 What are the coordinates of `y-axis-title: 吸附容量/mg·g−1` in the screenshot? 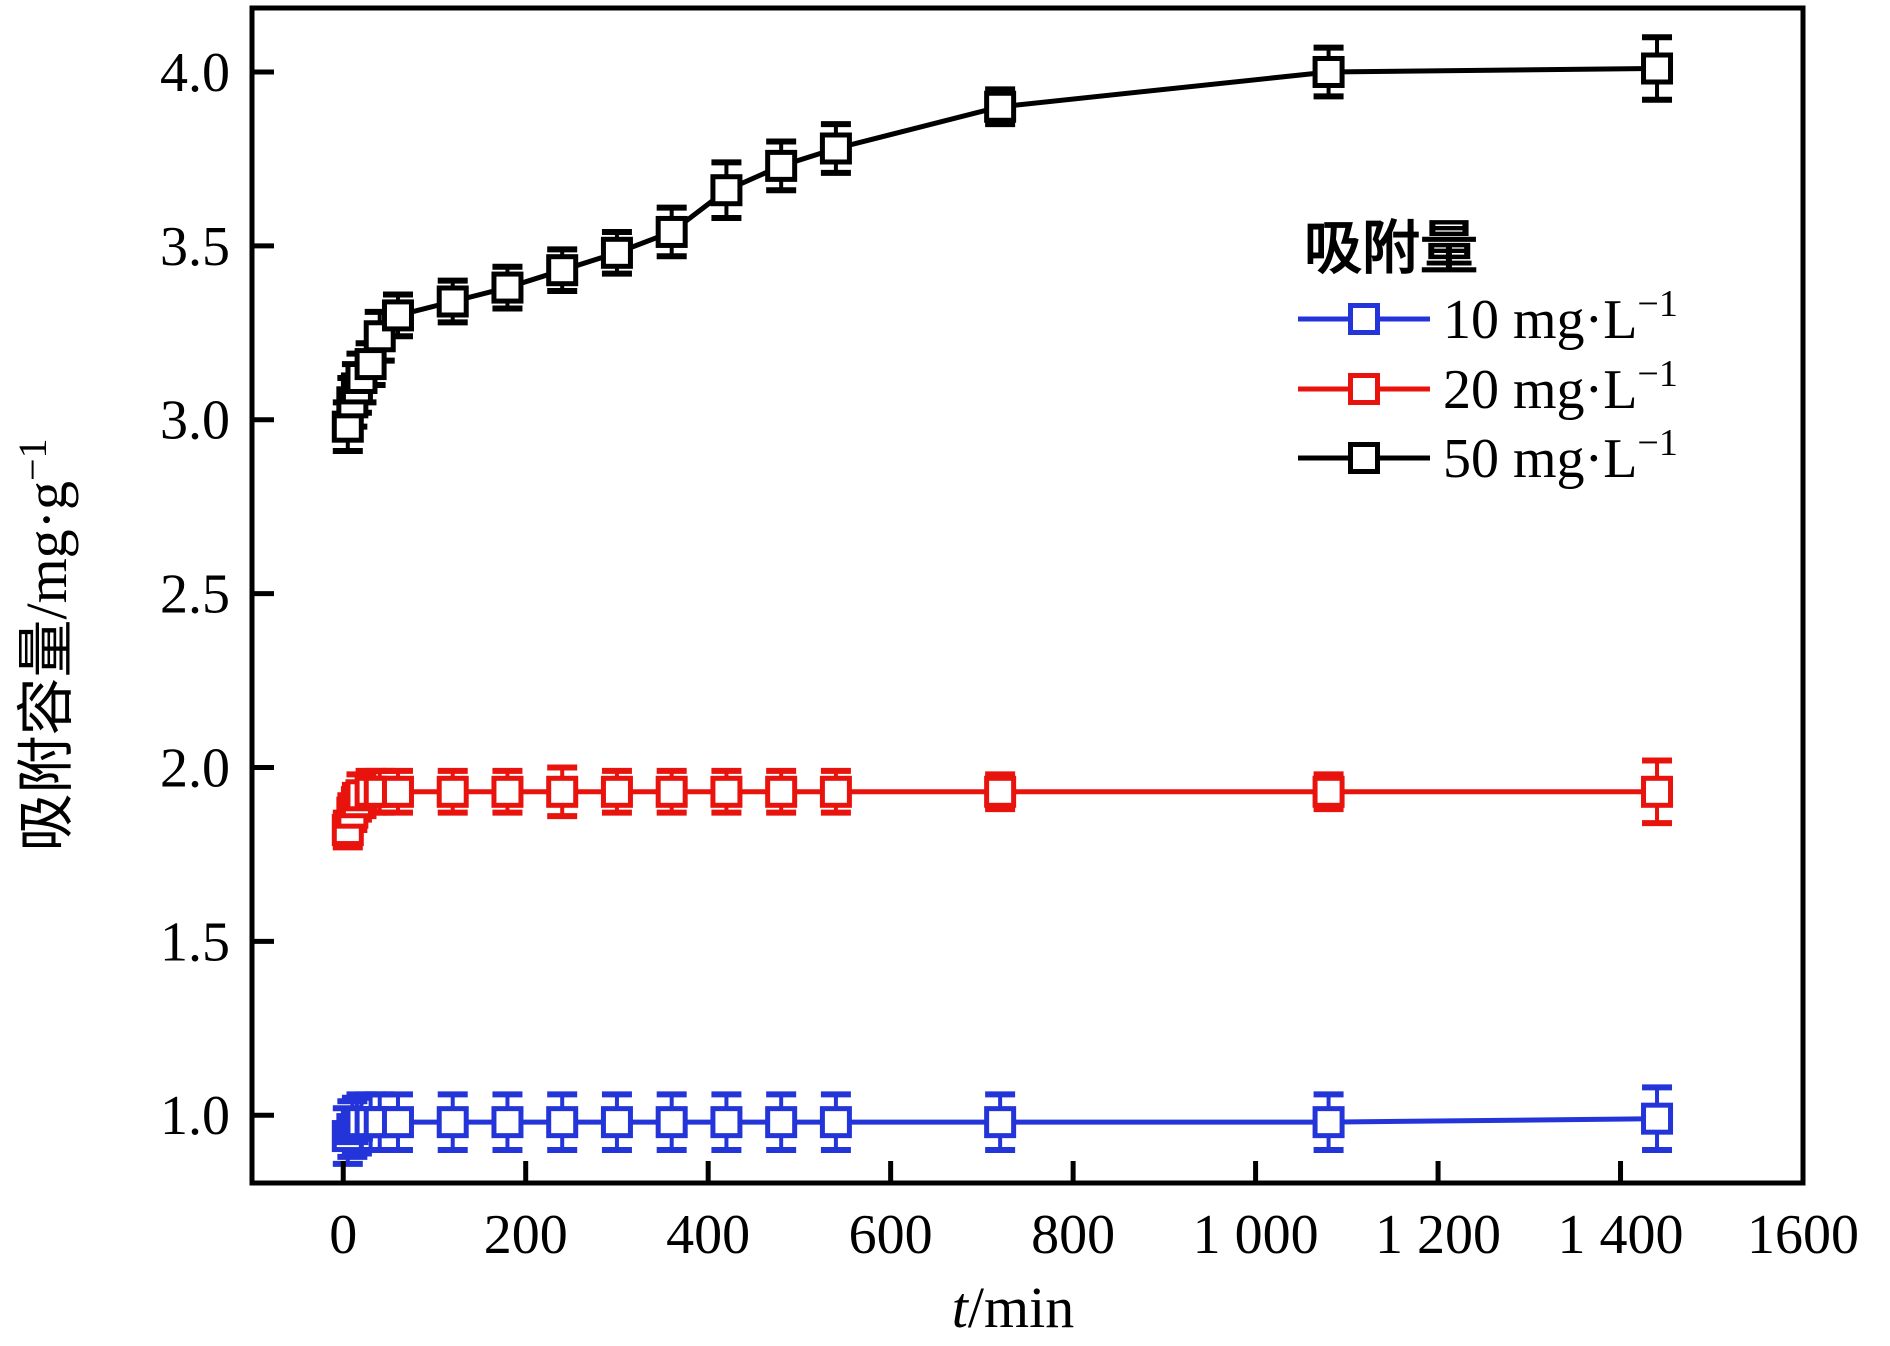 It's located at (44, 644).